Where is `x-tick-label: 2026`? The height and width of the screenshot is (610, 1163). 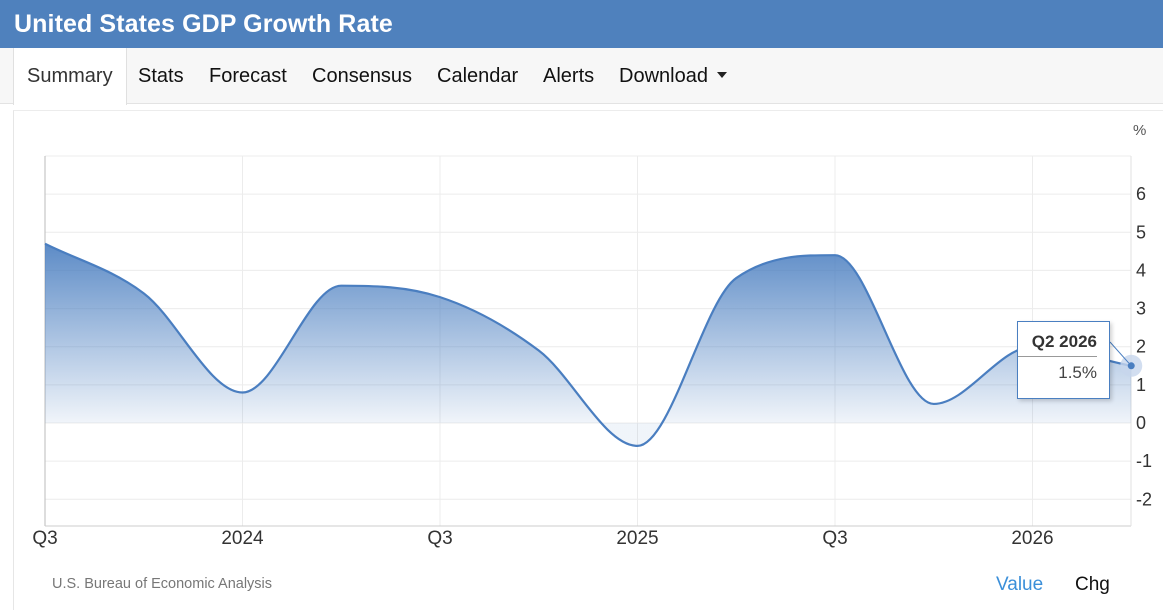 x-tick-label: 2026 is located at coordinates (1032, 538).